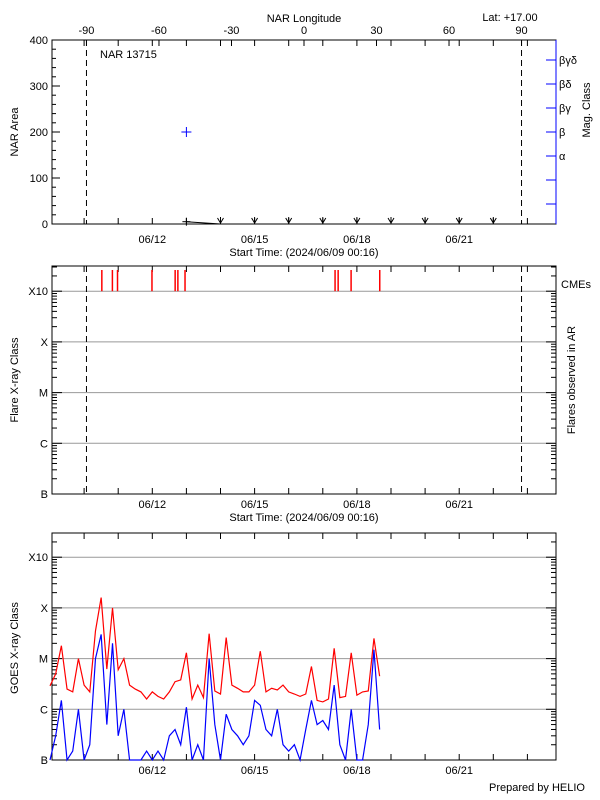 Image resolution: width=600 pixels, height=800 pixels. I want to click on cme-label: CMEs, so click(576, 285).